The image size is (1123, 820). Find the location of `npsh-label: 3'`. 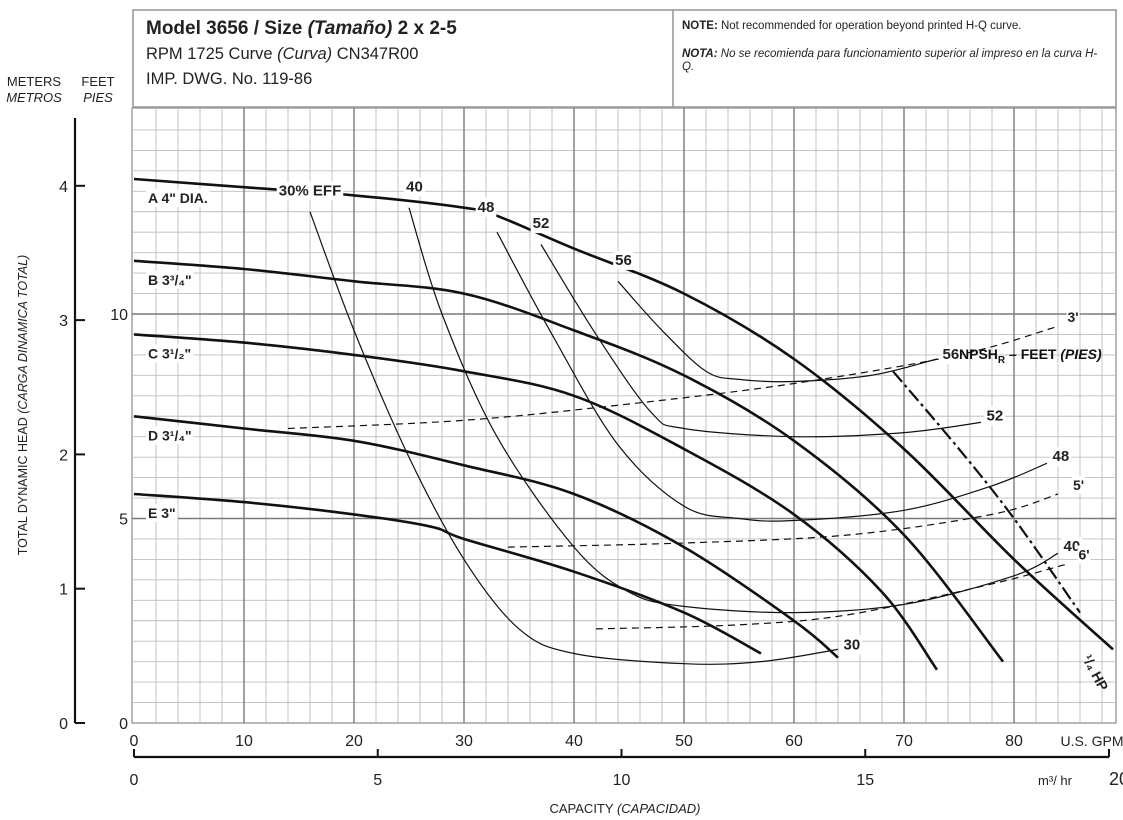

npsh-label: 3' is located at coordinates (1073, 317).